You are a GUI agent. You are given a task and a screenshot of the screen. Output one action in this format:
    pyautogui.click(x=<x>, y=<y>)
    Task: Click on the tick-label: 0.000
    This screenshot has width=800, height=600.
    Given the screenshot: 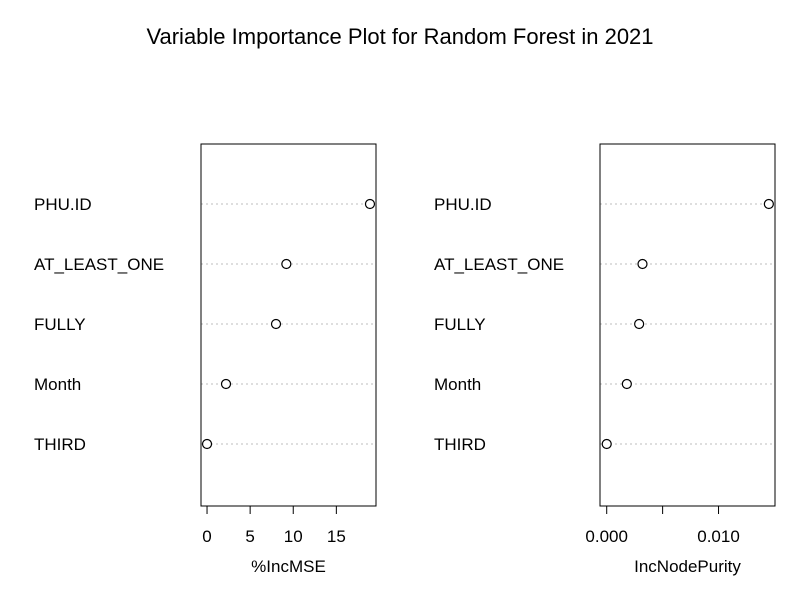 What is the action you would take?
    pyautogui.click(x=606, y=536)
    